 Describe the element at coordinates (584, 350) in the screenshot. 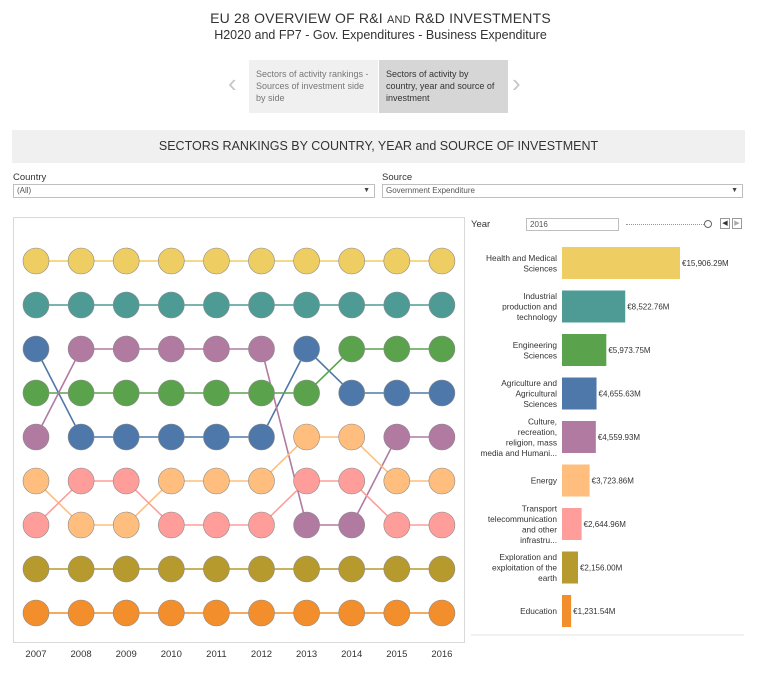

I see `bar-engineering` at that location.